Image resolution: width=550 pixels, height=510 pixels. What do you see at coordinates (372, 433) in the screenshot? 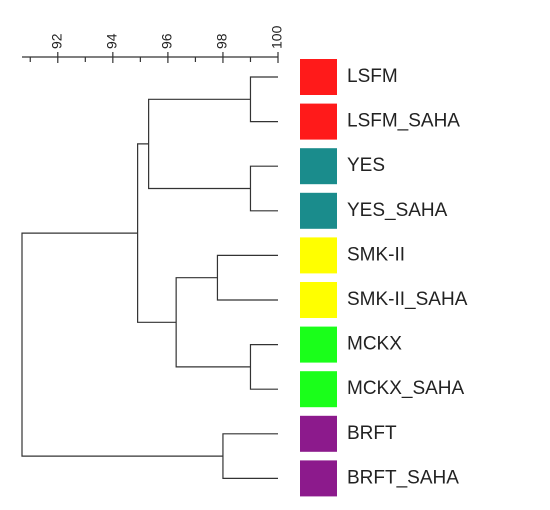
I see `leaf-label: BRFT` at bounding box center [372, 433].